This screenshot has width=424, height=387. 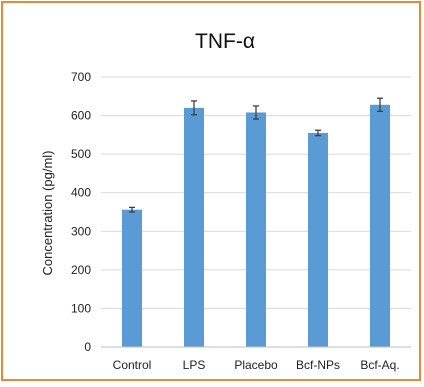 What do you see at coordinates (132, 365) in the screenshot?
I see `x-tick-label: Control` at bounding box center [132, 365].